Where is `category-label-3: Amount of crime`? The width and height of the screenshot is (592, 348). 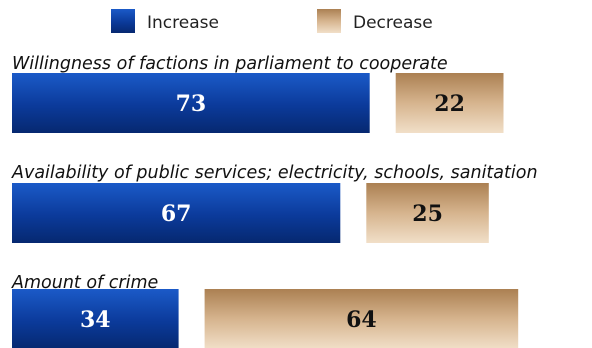
category-label-3: Amount of crime is located at coordinates (84, 283).